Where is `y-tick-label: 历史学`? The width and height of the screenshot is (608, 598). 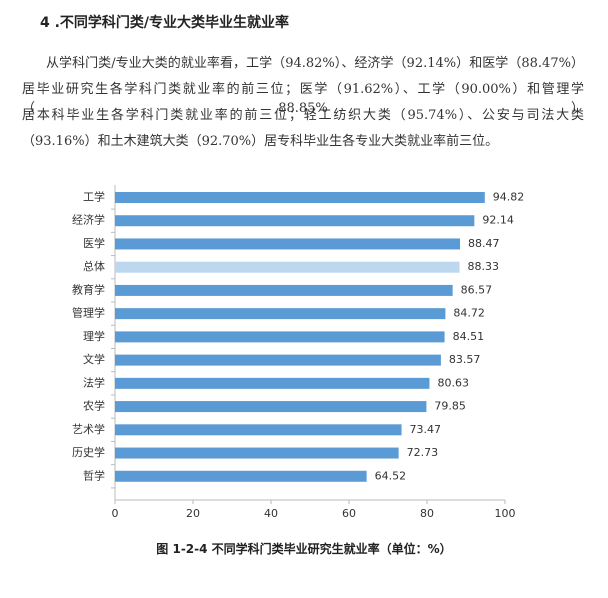
y-tick-label: 历史学 is located at coordinates (88, 452).